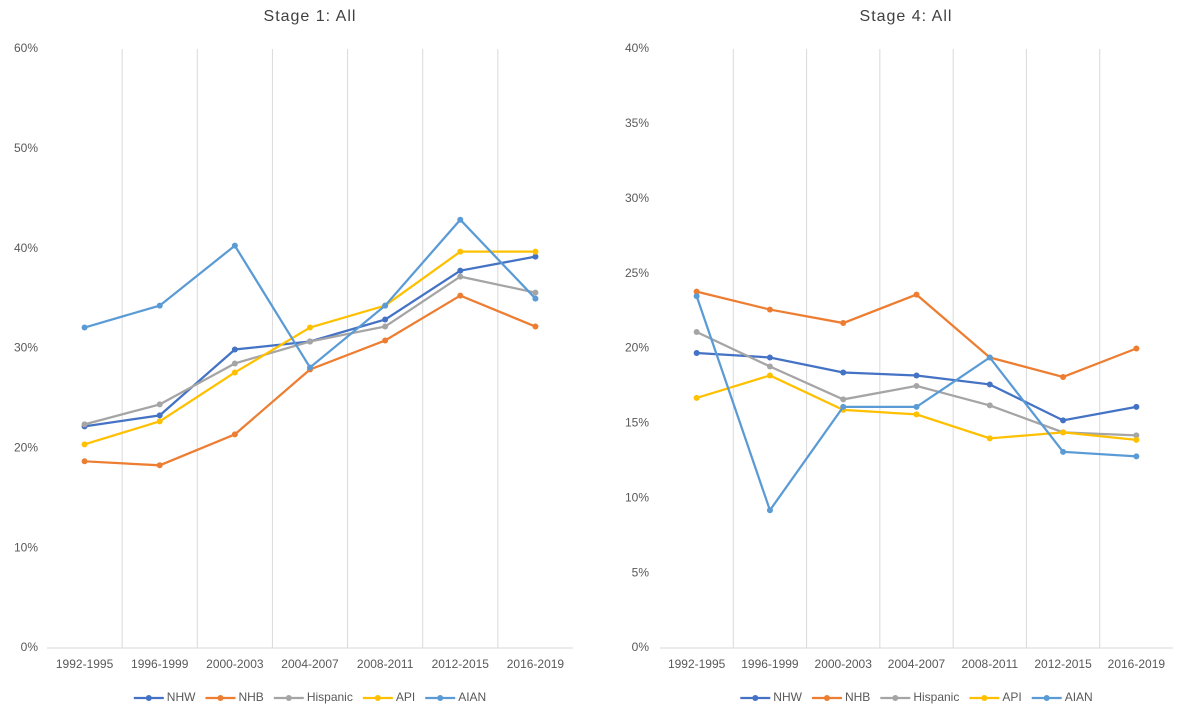 Image resolution: width=1182 pixels, height=710 pixels. What do you see at coordinates (235, 664) in the screenshot?
I see `x-tick-label: 2000-2003` at bounding box center [235, 664].